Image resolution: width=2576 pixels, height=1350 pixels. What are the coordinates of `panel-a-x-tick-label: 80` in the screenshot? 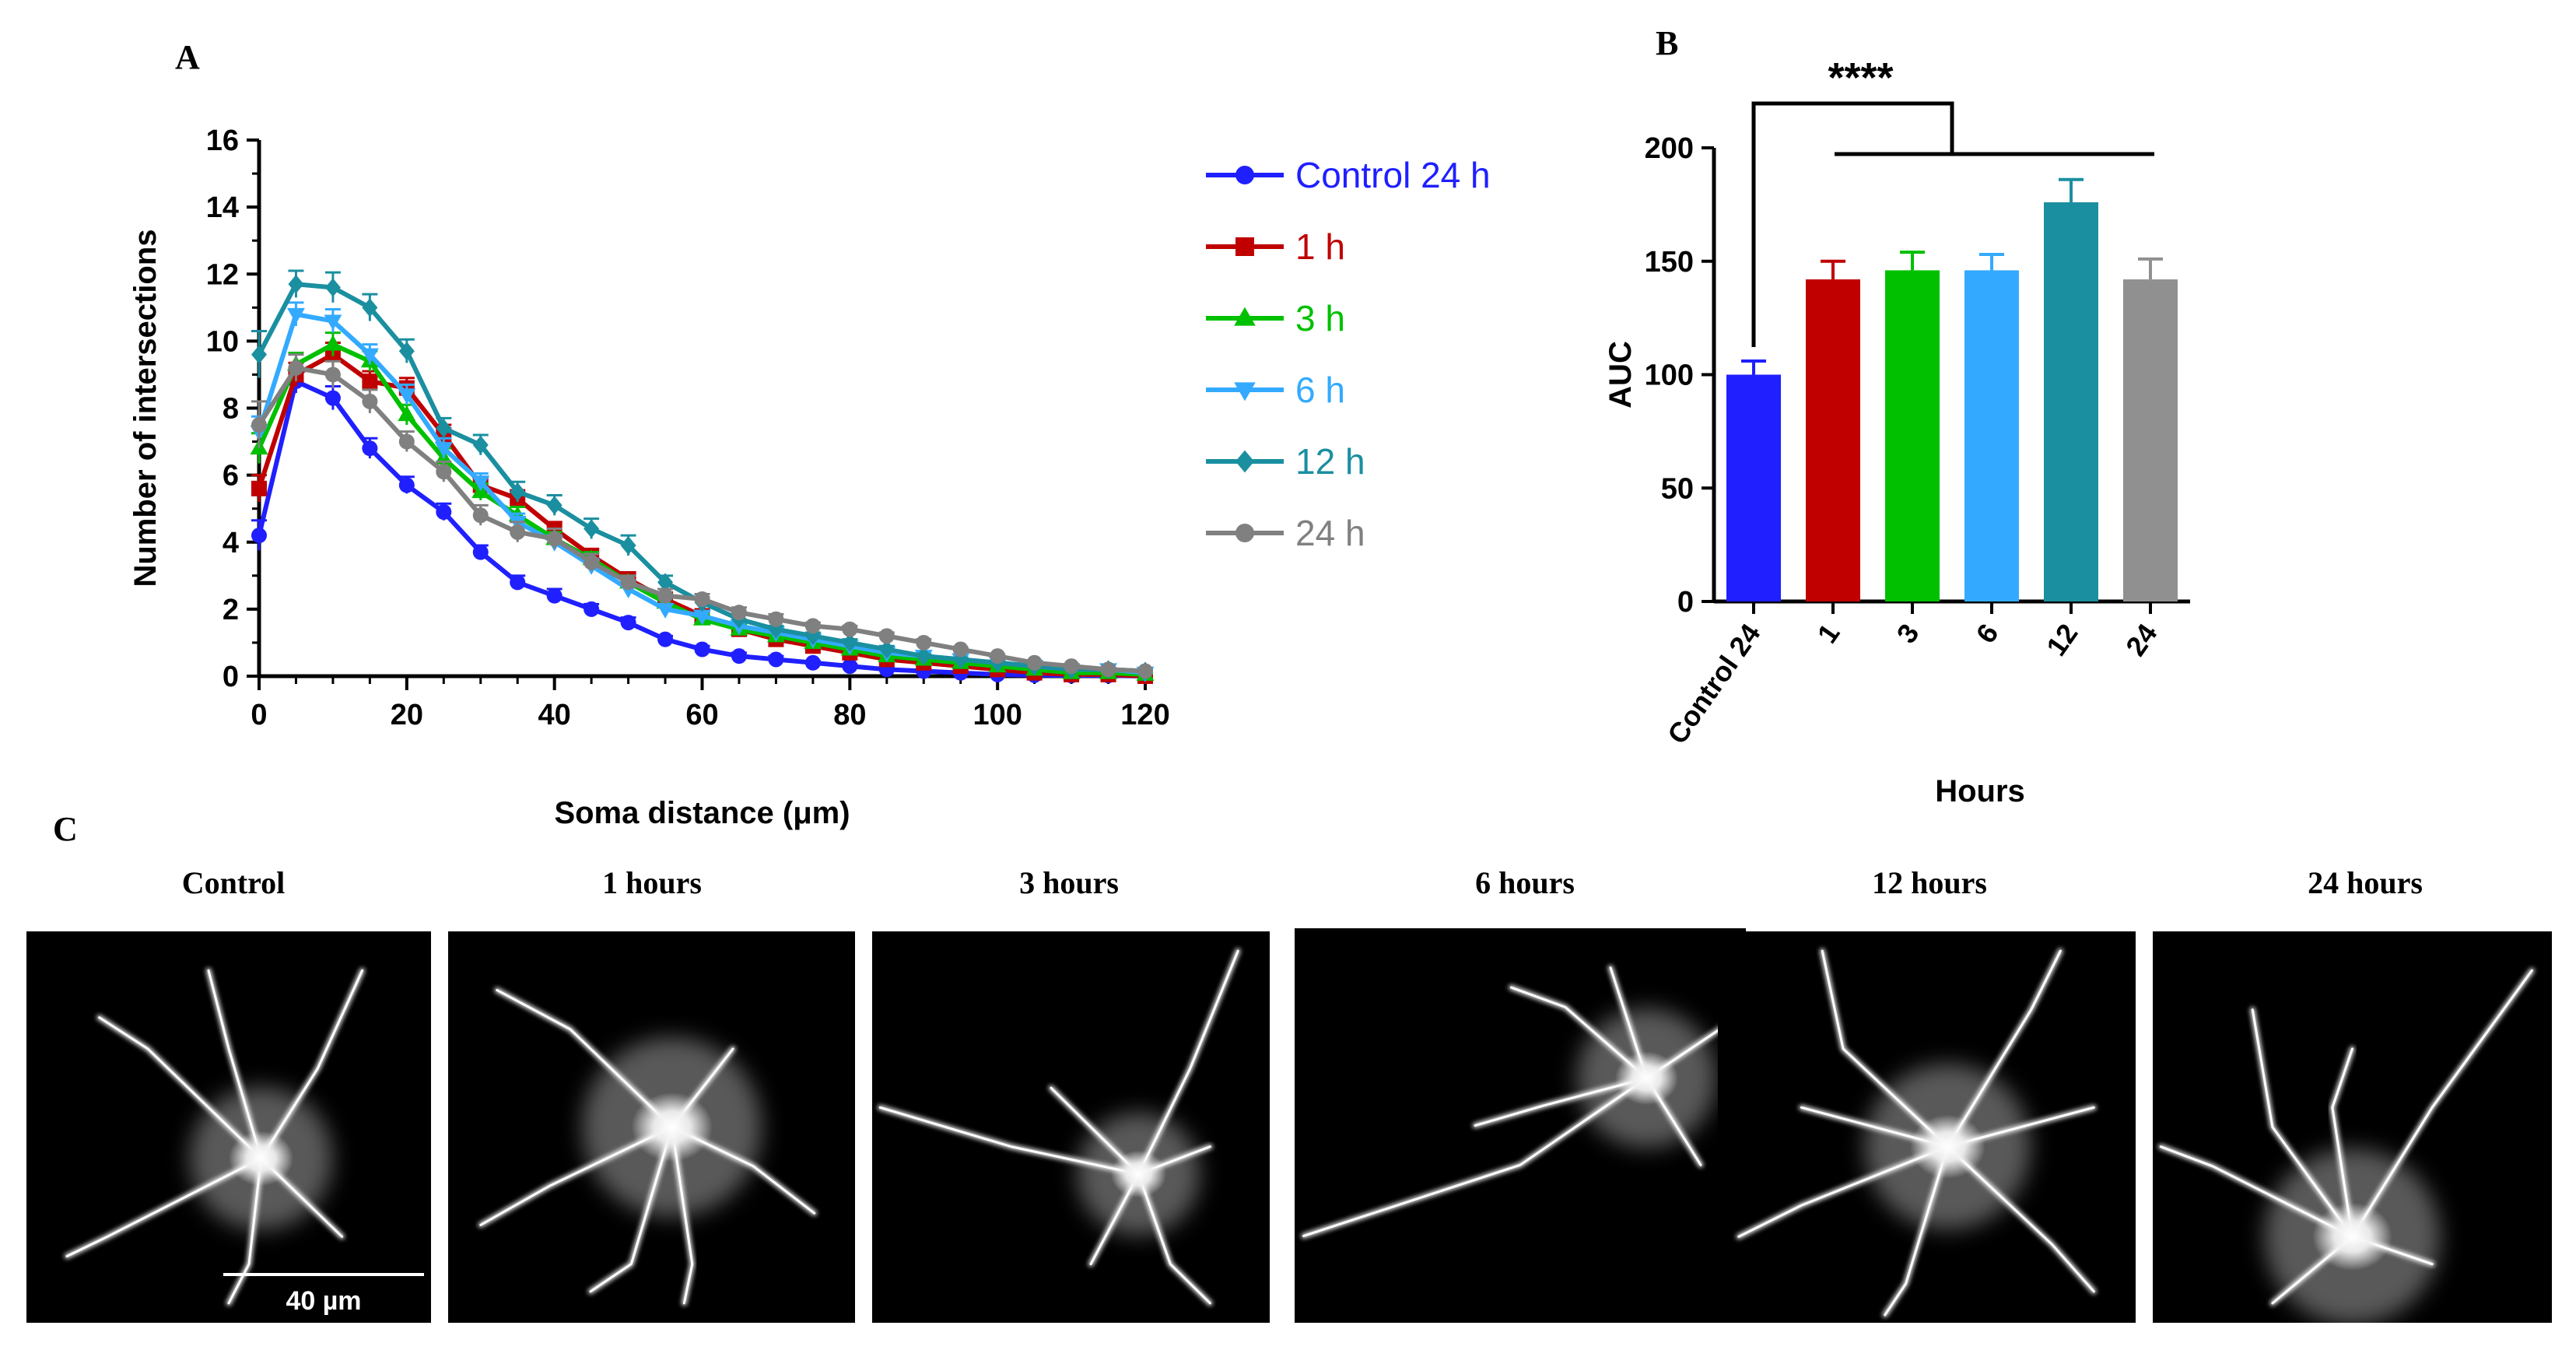 It's located at (850, 715).